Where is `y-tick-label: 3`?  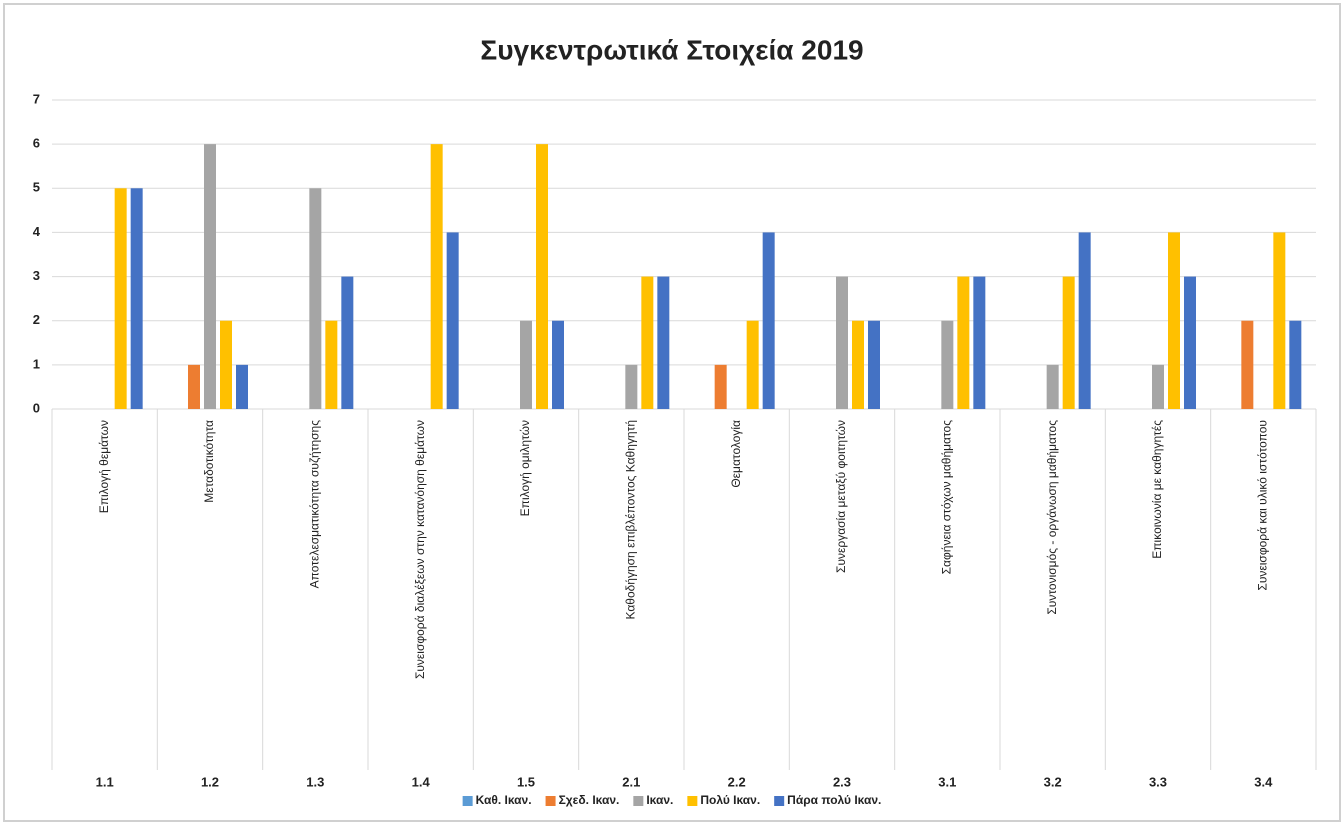
y-tick-label: 3 is located at coordinates (36, 275).